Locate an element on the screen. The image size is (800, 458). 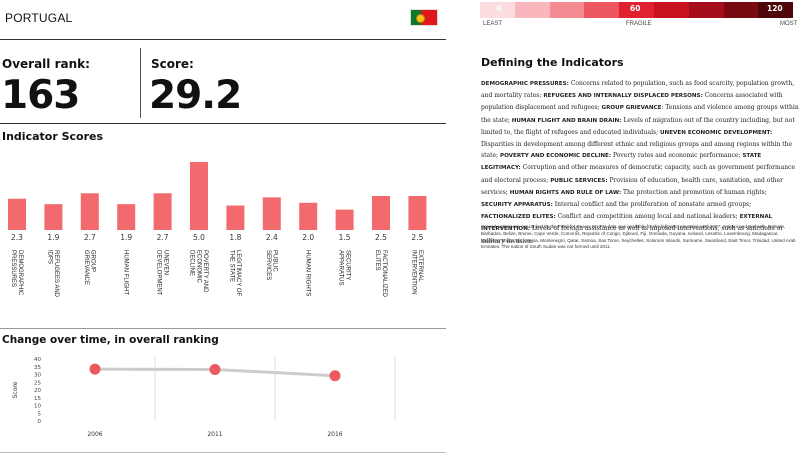
y-axis-label: Score is located at coordinates (15, 389).